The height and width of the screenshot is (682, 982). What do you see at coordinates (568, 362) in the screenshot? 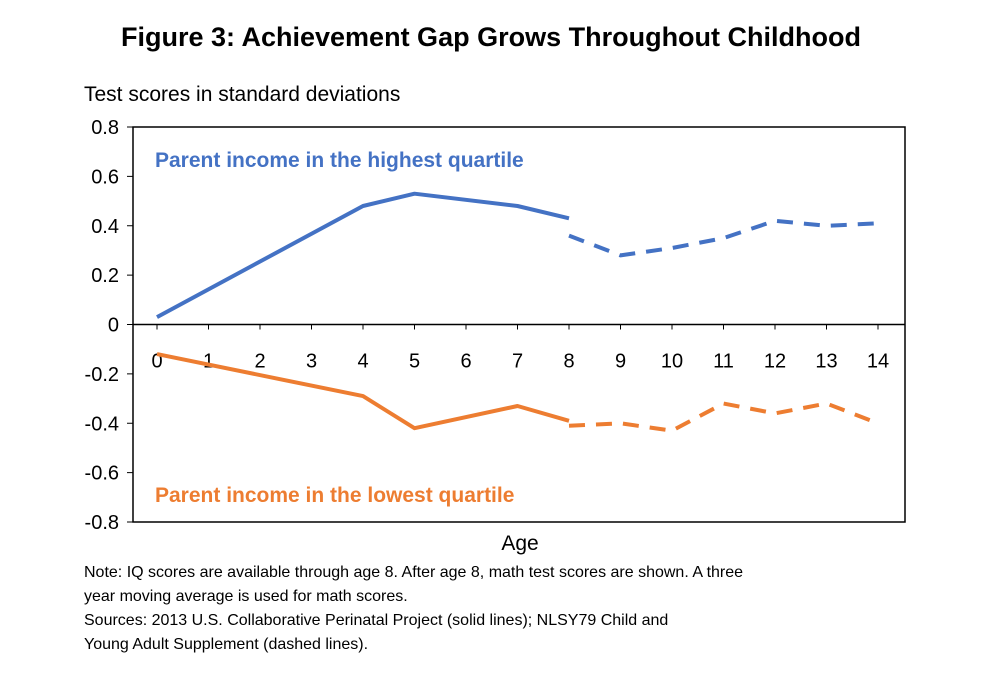
I see `x-tick-label: 8` at bounding box center [568, 362].